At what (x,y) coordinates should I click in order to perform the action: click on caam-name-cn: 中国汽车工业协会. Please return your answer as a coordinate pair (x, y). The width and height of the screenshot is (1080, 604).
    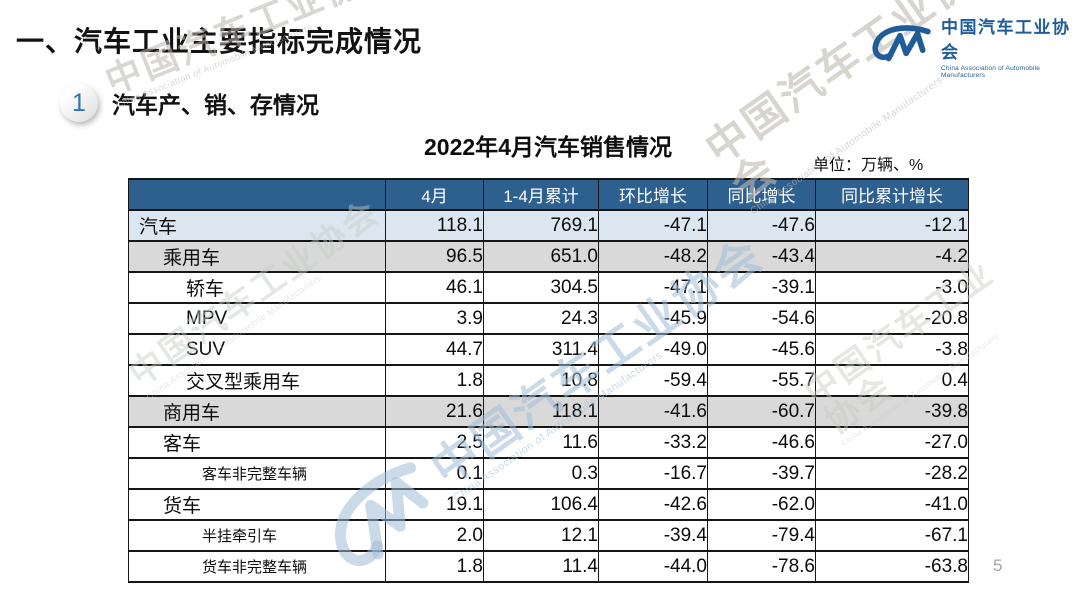
    Looking at the image, I should click on (1006, 40).